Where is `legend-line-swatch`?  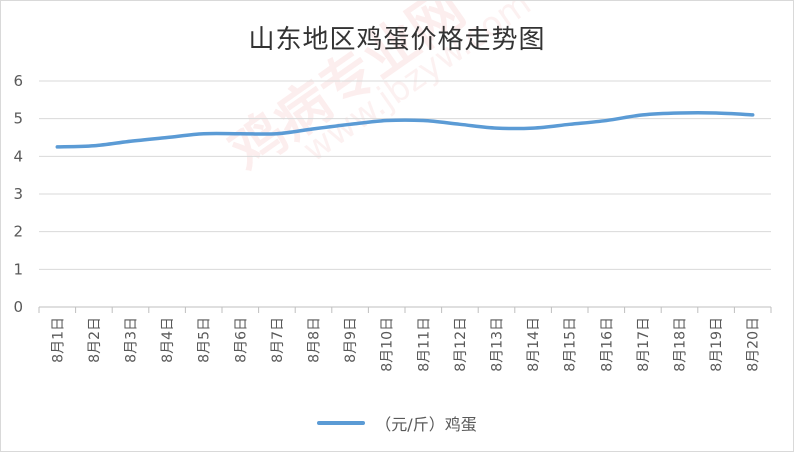 legend-line-swatch is located at coordinates (341, 423).